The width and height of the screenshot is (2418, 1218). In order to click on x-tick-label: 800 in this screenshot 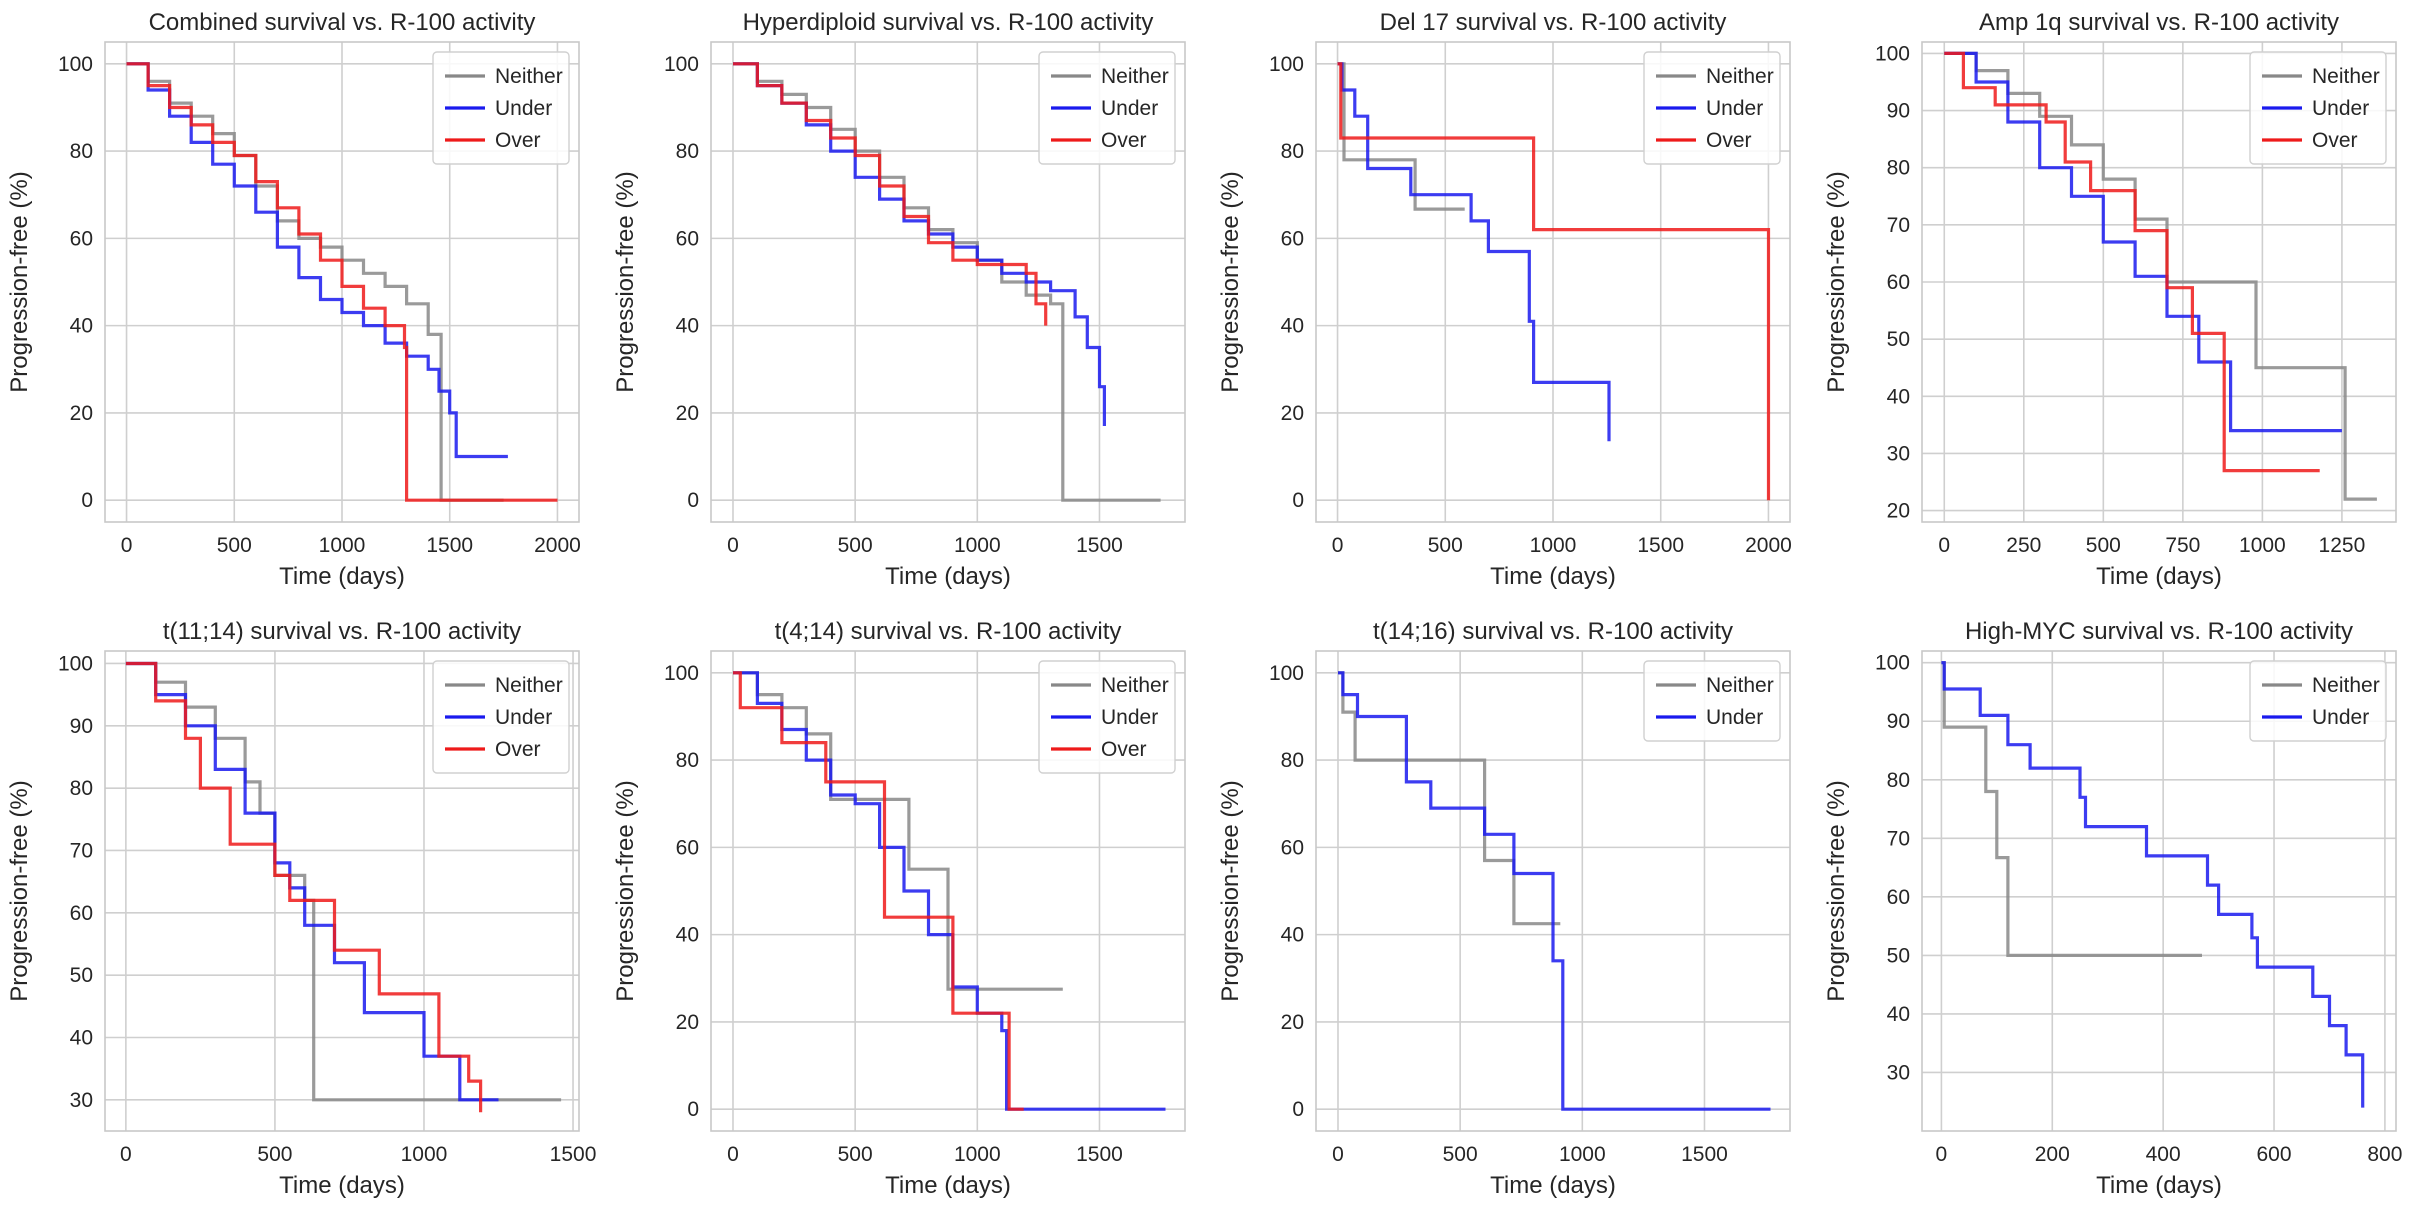, I will do `click(2384, 1154)`.